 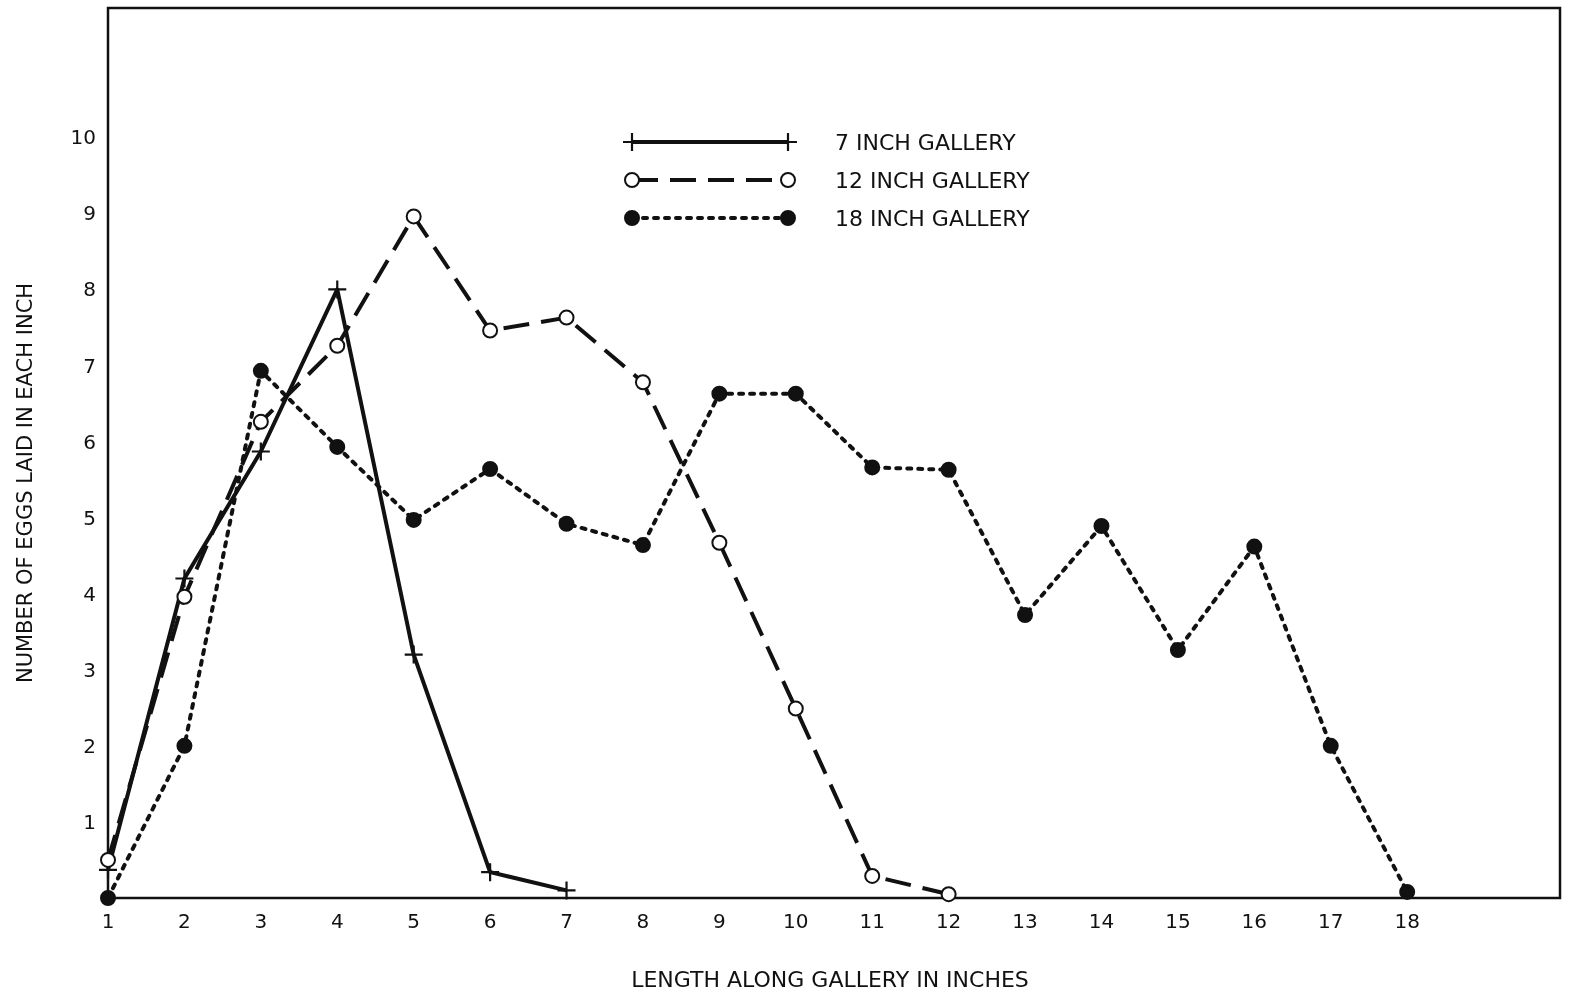 I want to click on x-tick-label: 14, so click(x=1101, y=921).